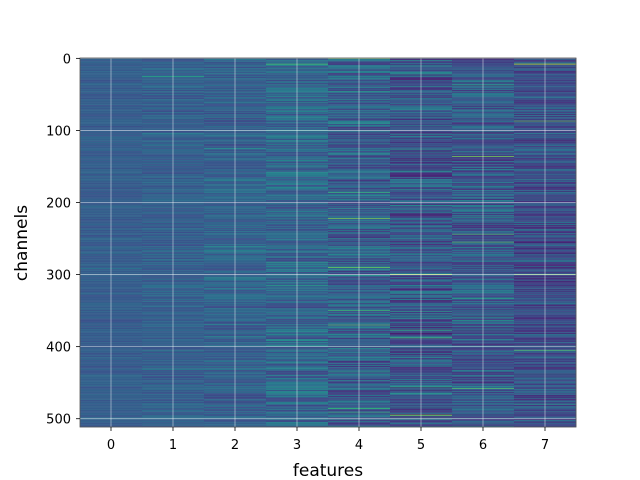 The image size is (640, 480). Describe the element at coordinates (235, 445) in the screenshot. I see `x-tick-label: 2` at that location.